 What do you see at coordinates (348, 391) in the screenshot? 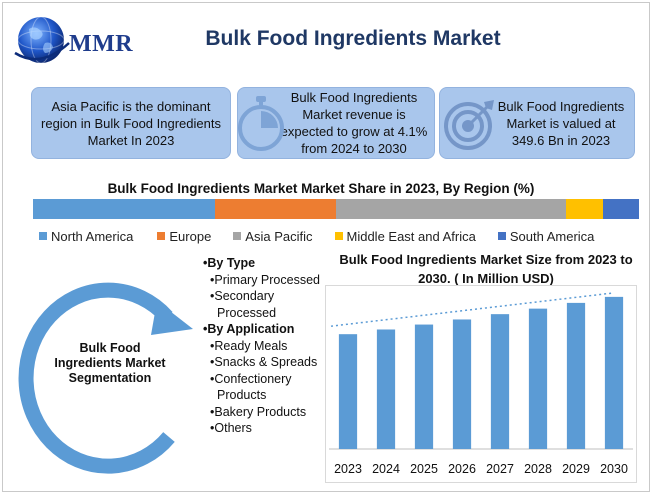
I see `bar-2023` at bounding box center [348, 391].